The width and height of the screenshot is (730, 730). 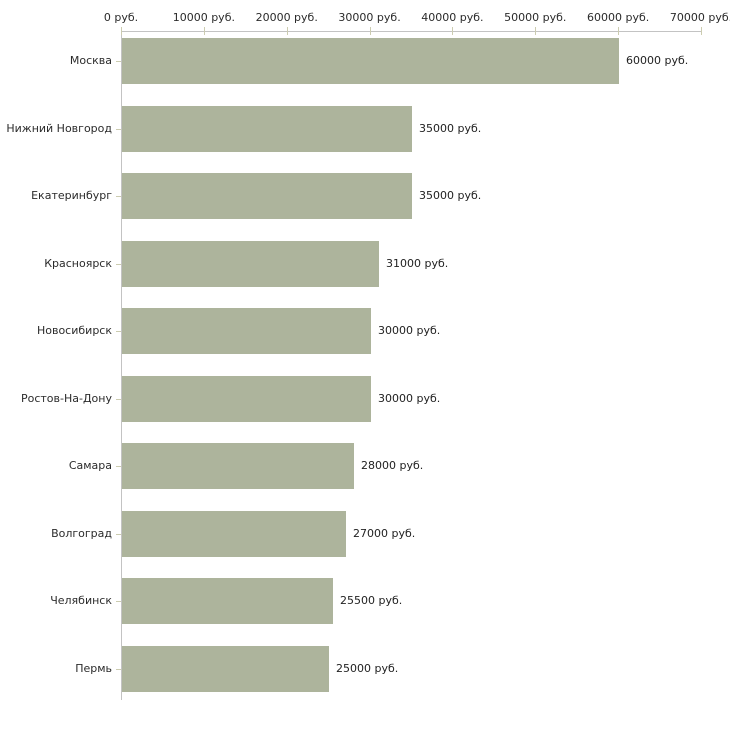 What do you see at coordinates (657, 60) in the screenshot?
I see `value-label: 60000 руб.` at bounding box center [657, 60].